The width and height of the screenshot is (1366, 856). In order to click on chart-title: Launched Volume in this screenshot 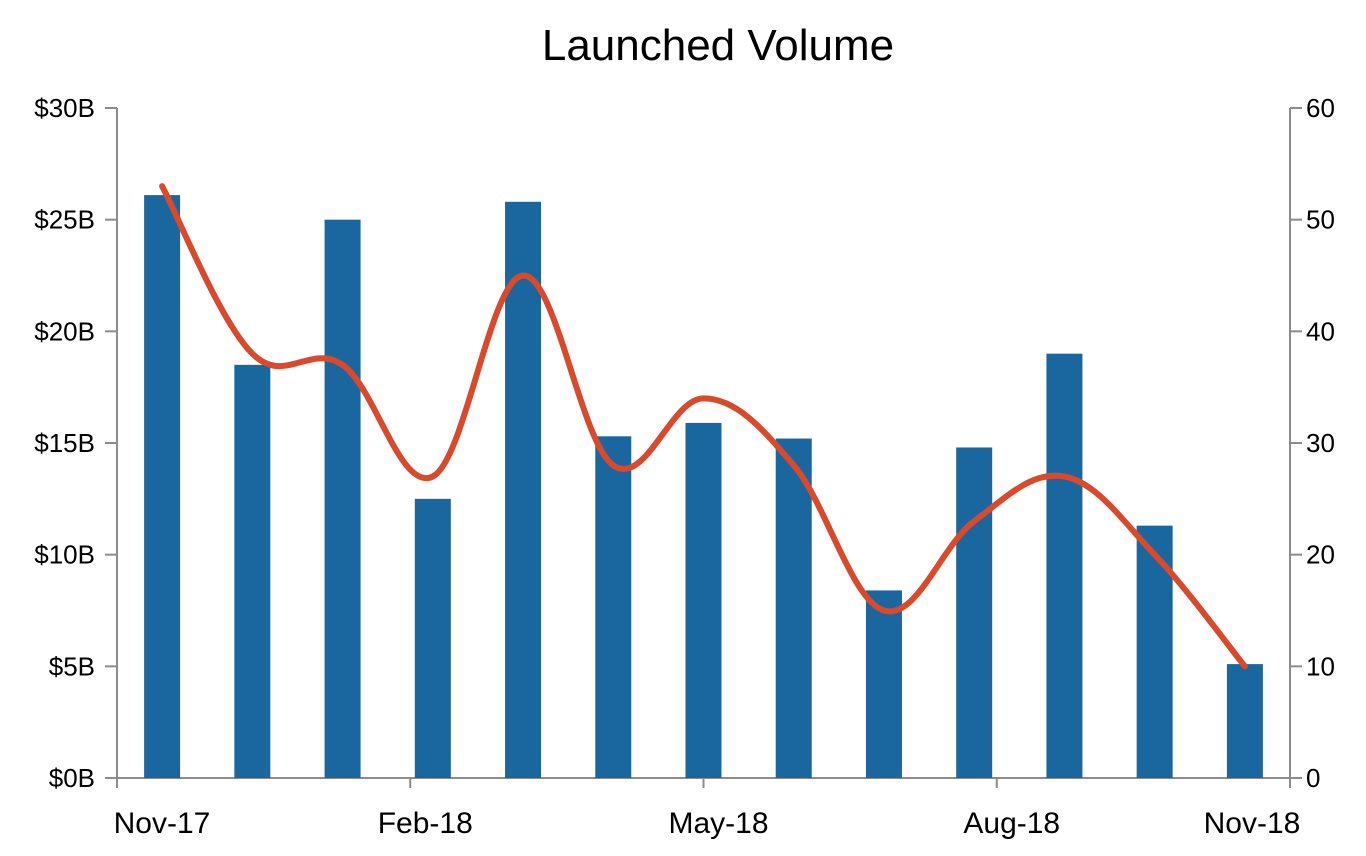, I will do `click(718, 45)`.